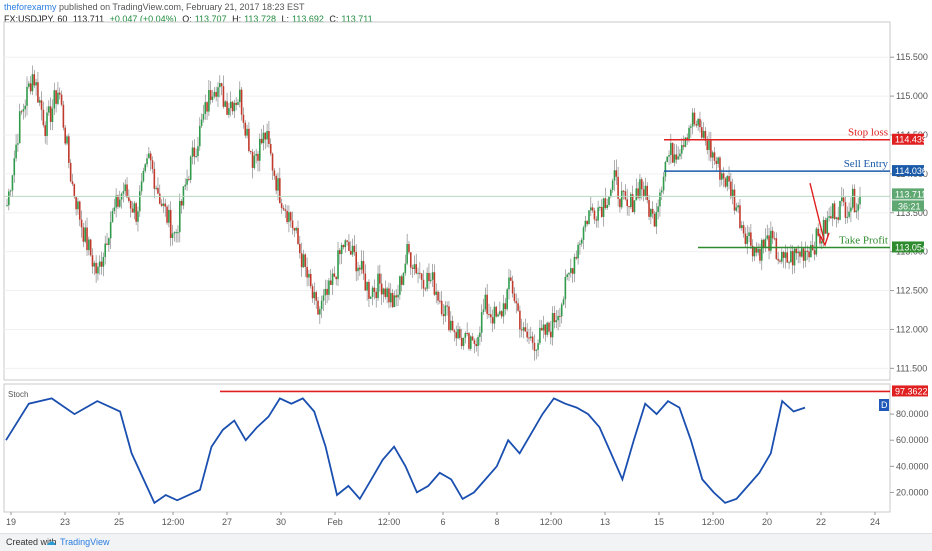 Image resolution: width=932 pixels, height=551 pixels. What do you see at coordinates (30, 7) in the screenshot?
I see `author-link: theforexarmy` at bounding box center [30, 7].